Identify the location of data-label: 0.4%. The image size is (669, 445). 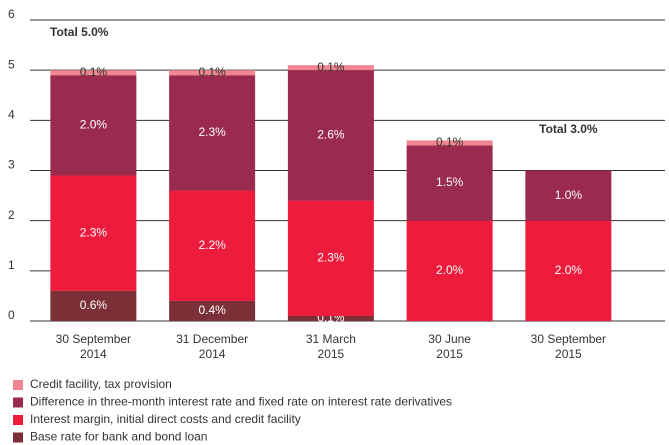
(212, 310).